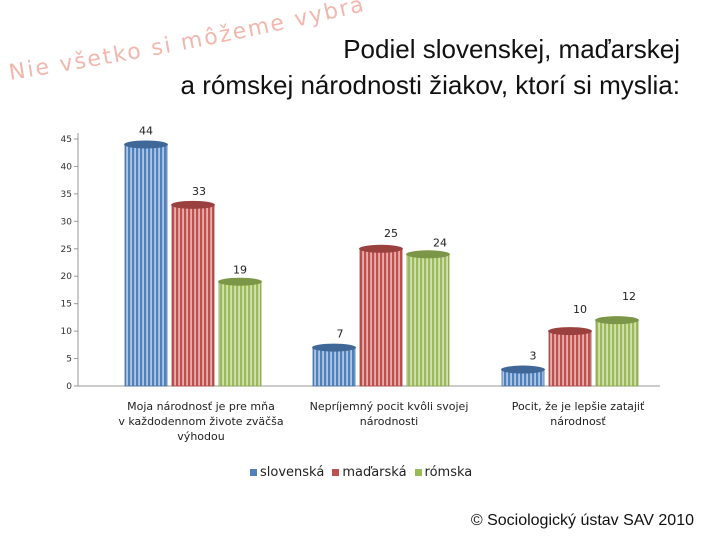  Describe the element at coordinates (200, 436) in the screenshot. I see `category-label: výhodou` at that location.